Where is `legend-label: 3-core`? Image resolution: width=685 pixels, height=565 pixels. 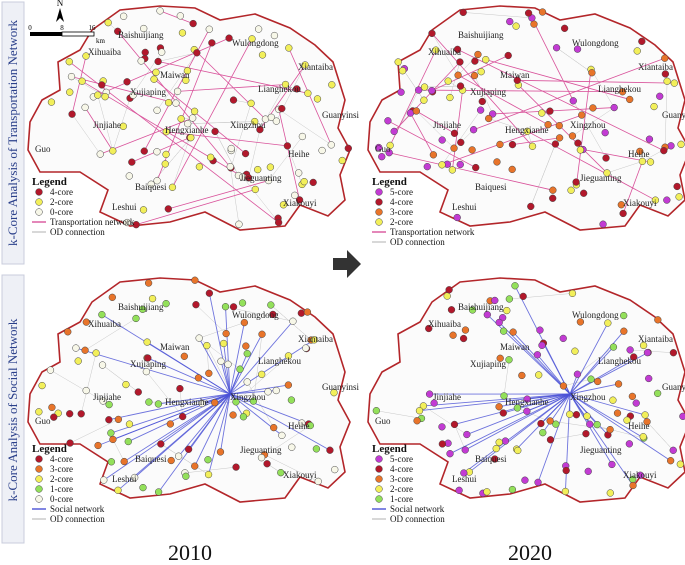 legend-label: 3-core is located at coordinates (401, 479).